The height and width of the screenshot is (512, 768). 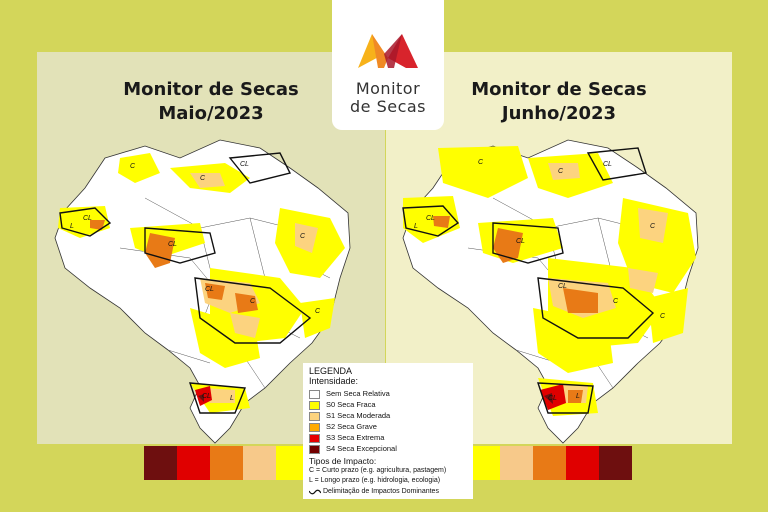 I want to click on legend-item-s3: S3 Seca Extrema, so click(x=346, y=438).